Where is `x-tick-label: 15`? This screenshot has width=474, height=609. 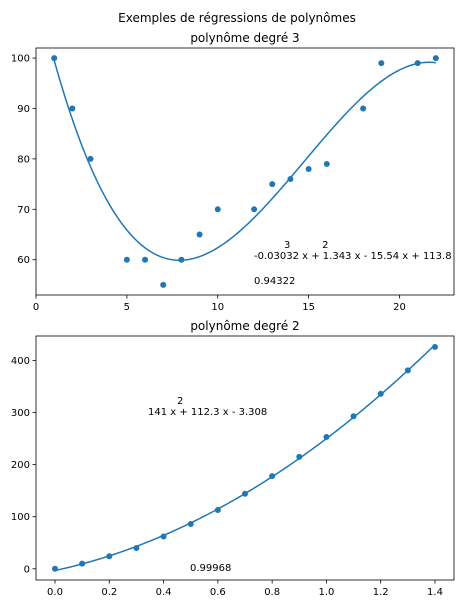
x-tick-label: 15 is located at coordinates (308, 307).